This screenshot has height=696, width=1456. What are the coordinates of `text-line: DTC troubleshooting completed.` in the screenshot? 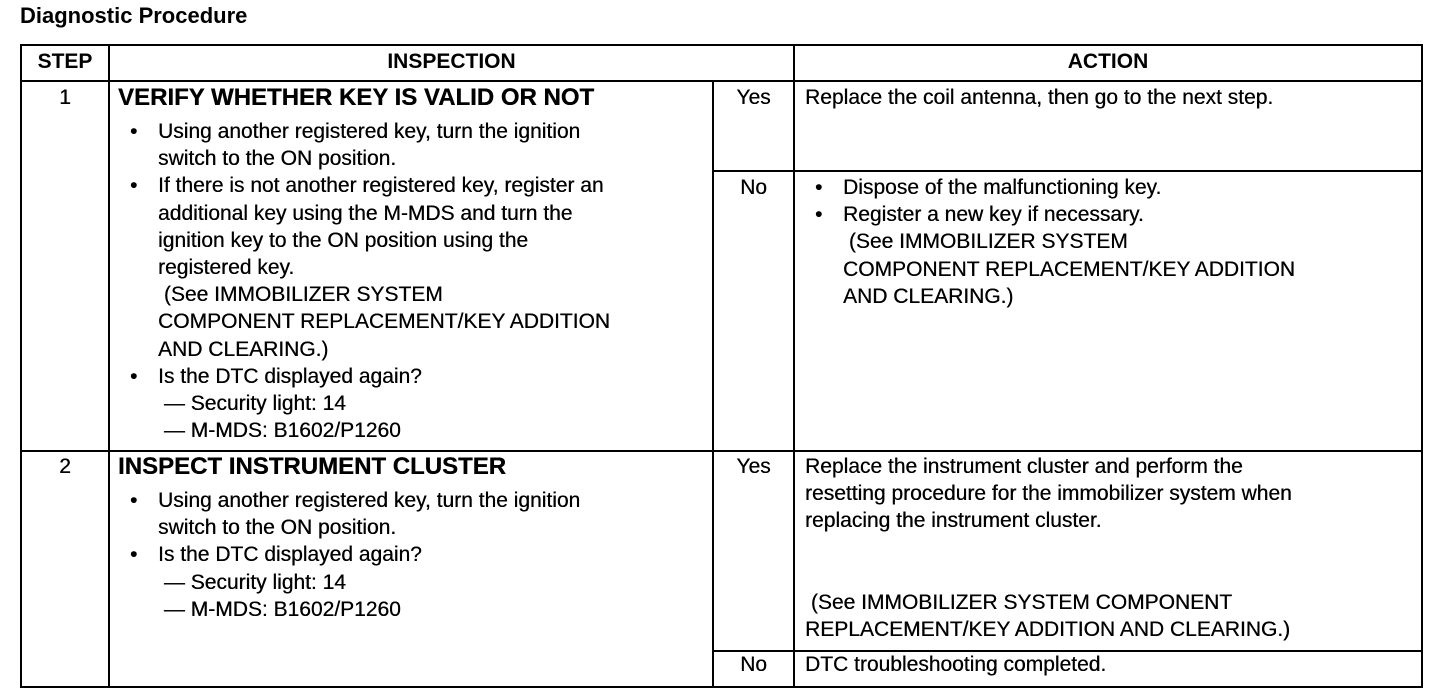 It's located at (956, 664).